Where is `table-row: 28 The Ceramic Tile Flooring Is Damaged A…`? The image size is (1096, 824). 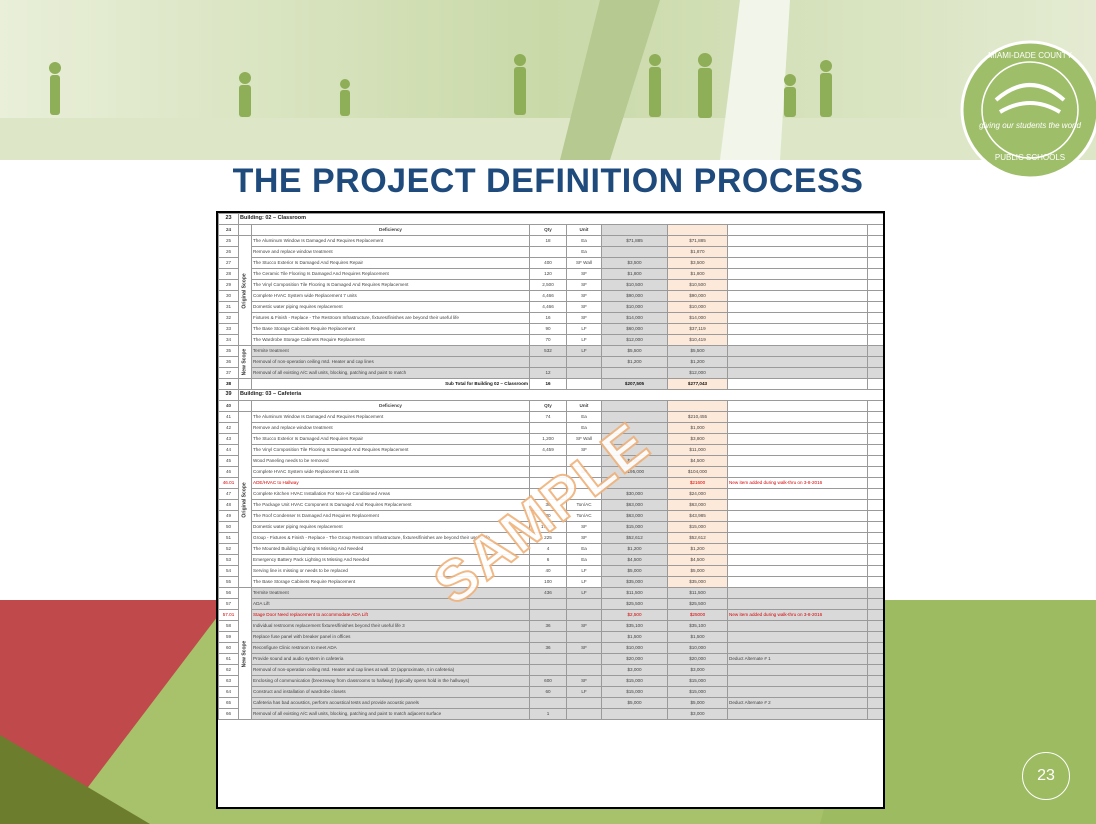 table-row: 28 The Ceramic Tile Flooring Is Damaged A… is located at coordinates (550, 274).